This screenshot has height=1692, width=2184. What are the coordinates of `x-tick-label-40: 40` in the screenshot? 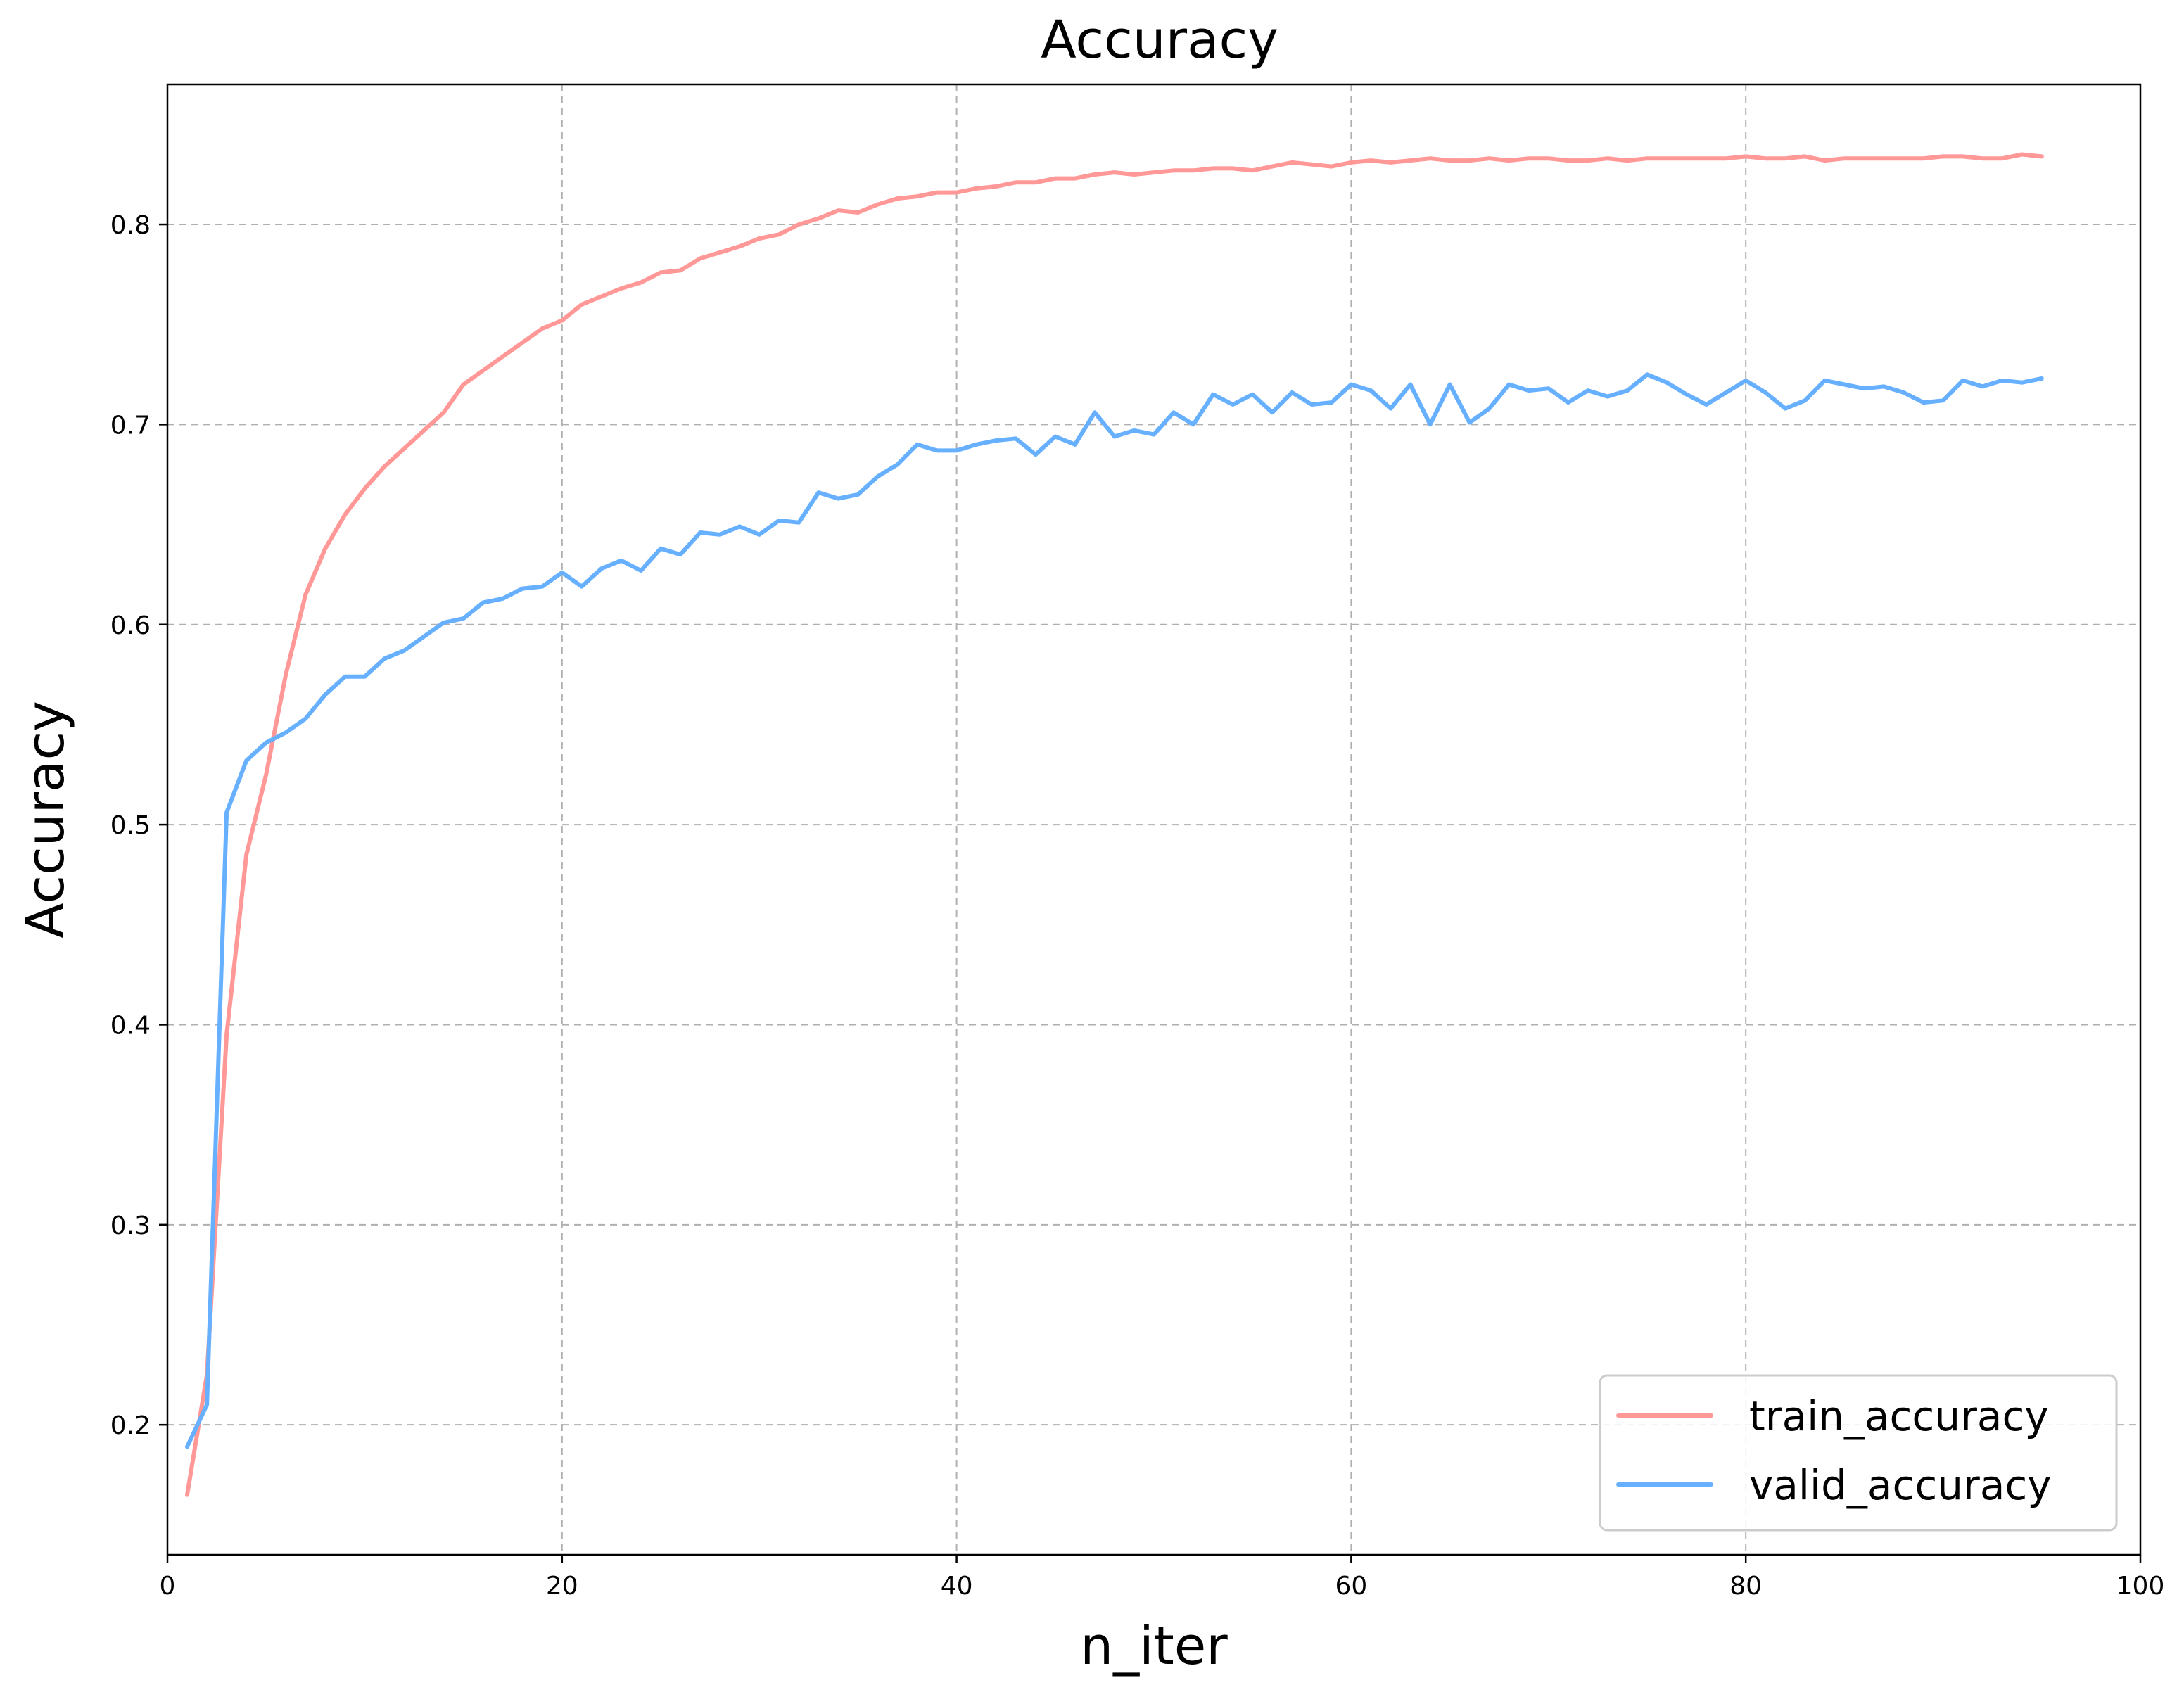 It's located at (957, 1587).